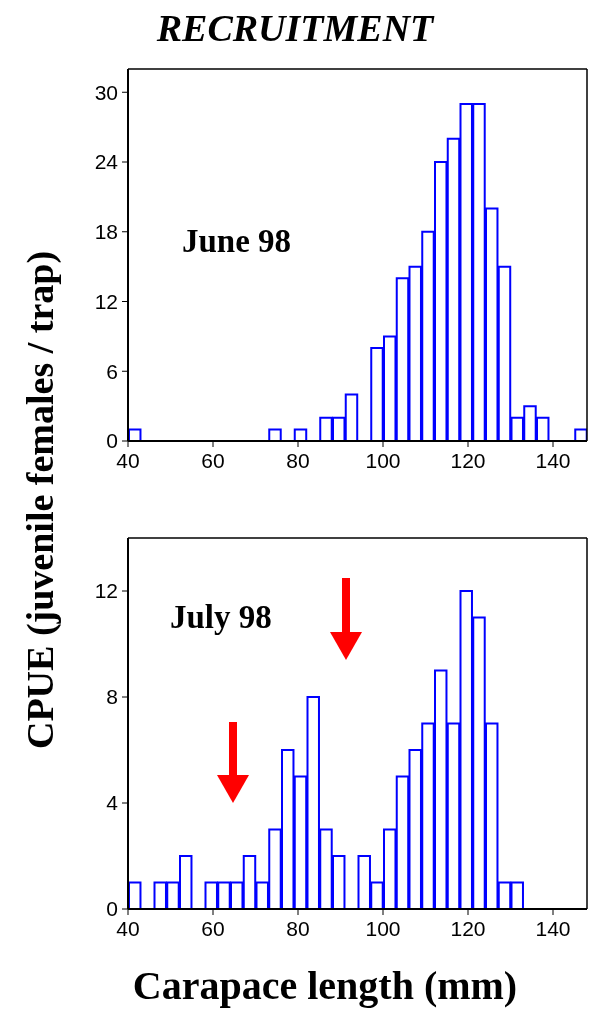 Image resolution: width=590 pixels, height=1015 pixels. I want to click on chart-title: RECRUITMENT, so click(295, 28).